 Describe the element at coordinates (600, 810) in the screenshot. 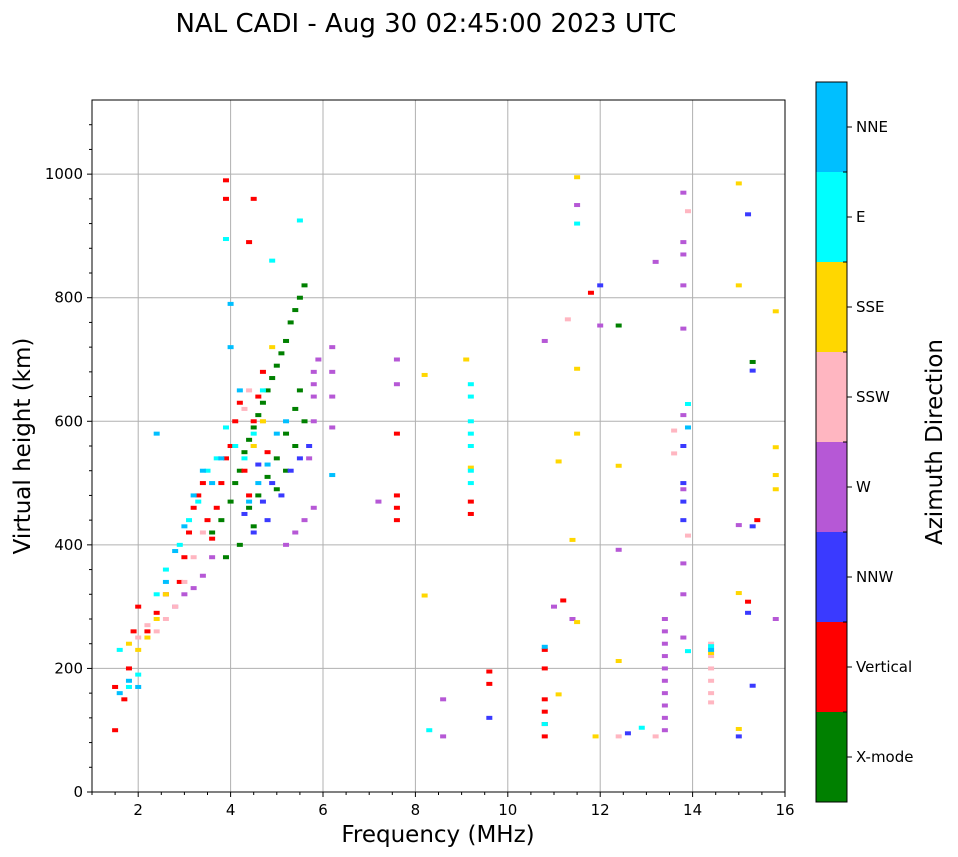

I see `x-tick-label: 12` at that location.